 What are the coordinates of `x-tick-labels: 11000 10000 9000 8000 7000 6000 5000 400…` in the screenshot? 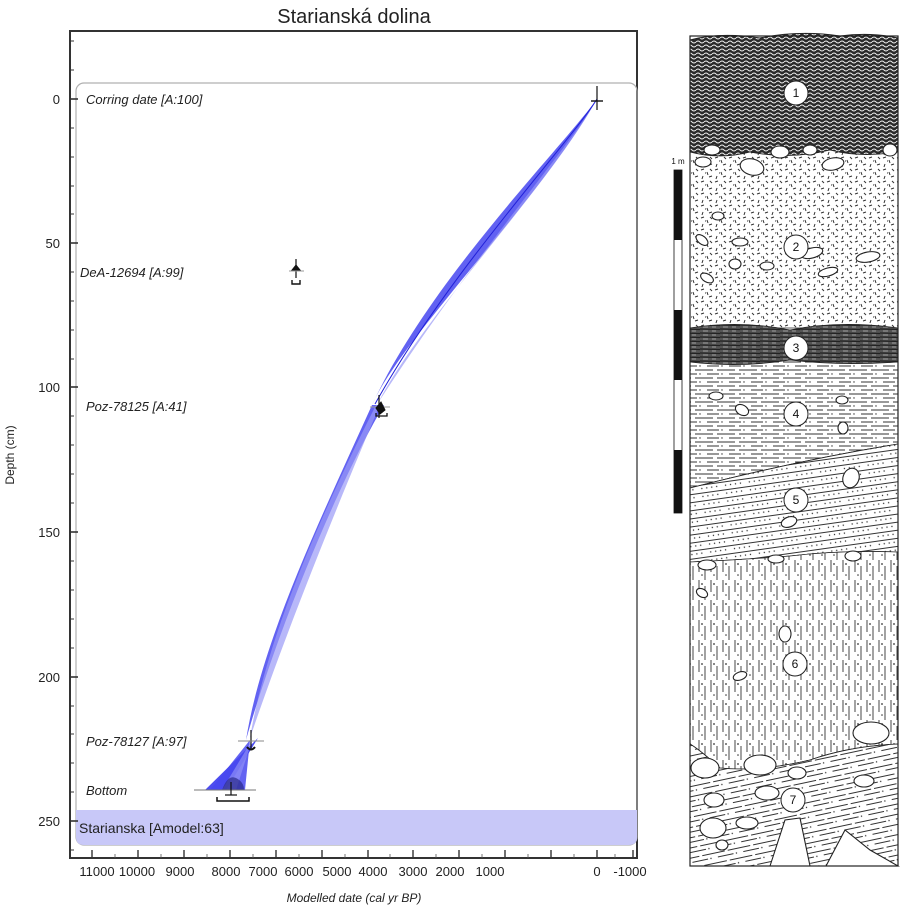 It's located at (362, 871).